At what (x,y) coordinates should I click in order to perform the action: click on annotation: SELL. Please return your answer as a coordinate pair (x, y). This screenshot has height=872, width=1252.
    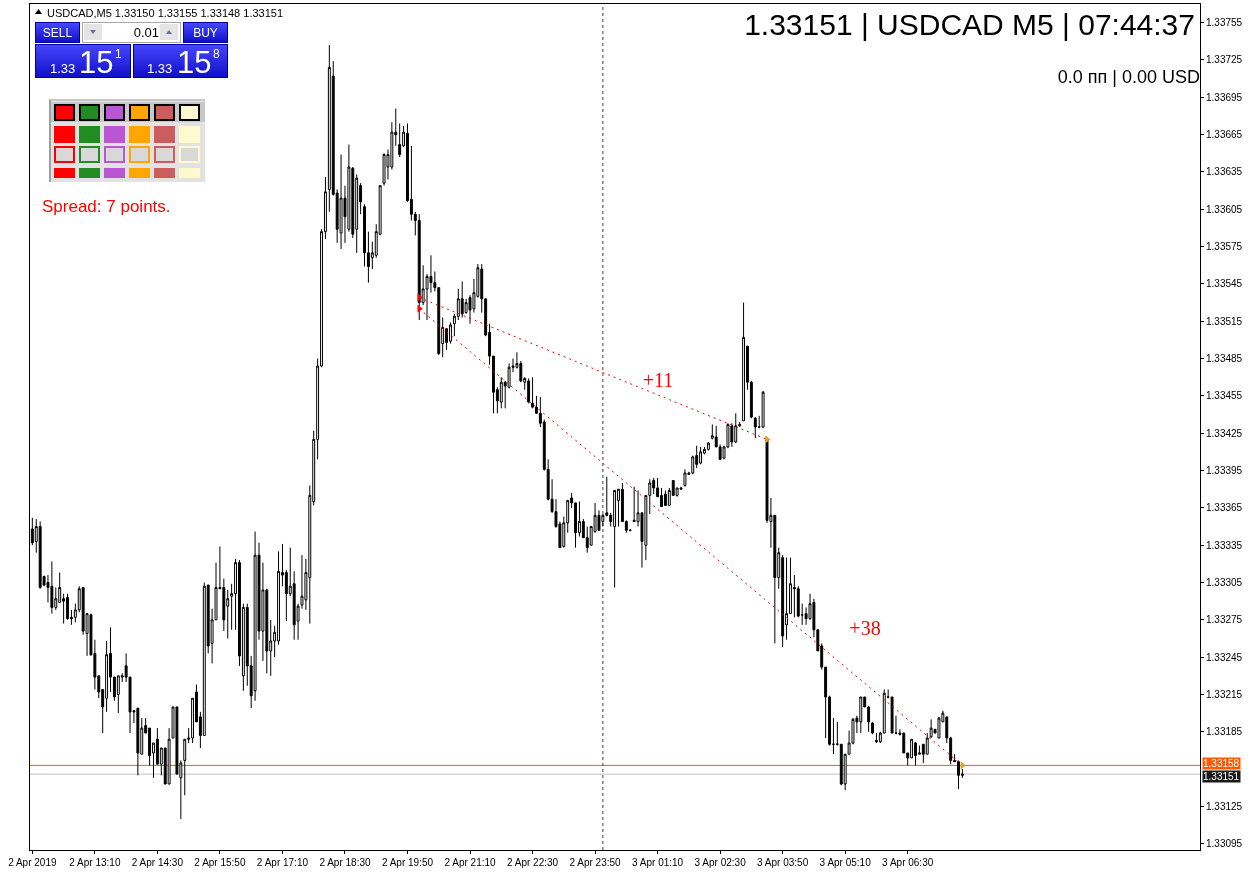
    Looking at the image, I should click on (57, 33).